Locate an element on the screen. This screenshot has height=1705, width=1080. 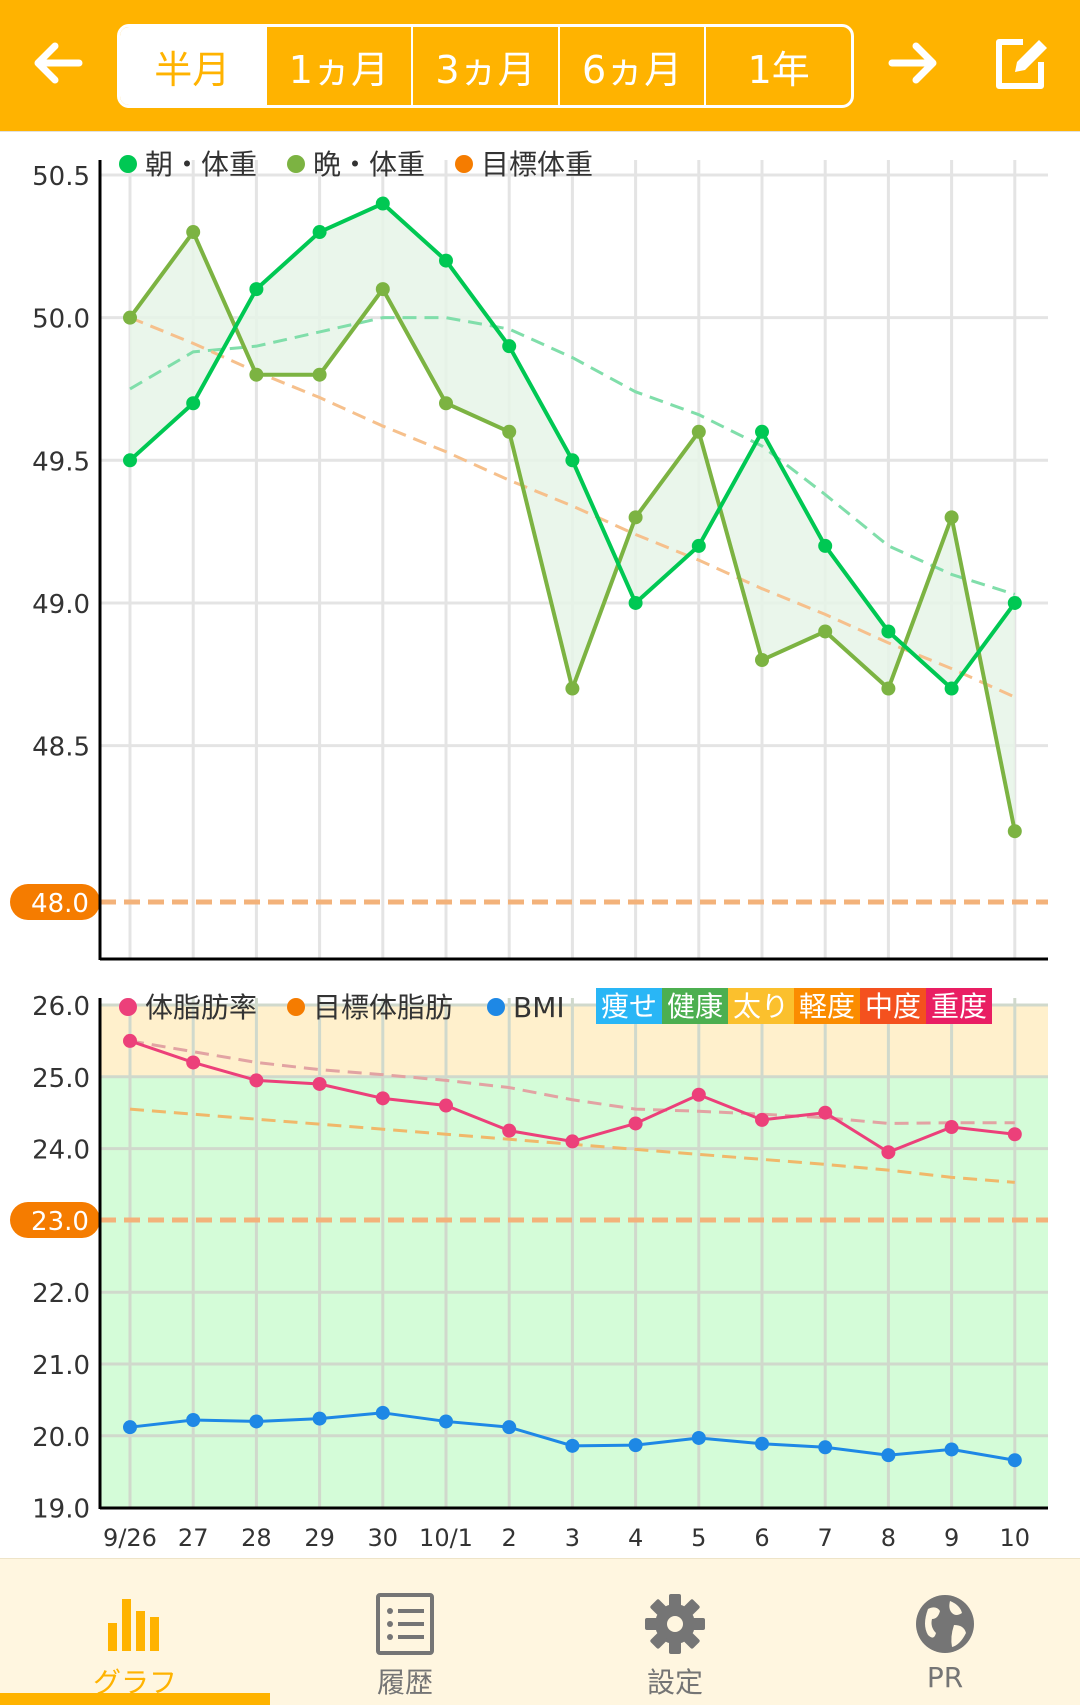
gear-icon is located at coordinates (675, 1624).